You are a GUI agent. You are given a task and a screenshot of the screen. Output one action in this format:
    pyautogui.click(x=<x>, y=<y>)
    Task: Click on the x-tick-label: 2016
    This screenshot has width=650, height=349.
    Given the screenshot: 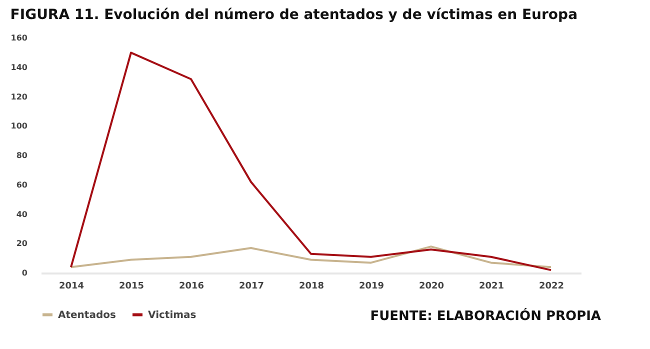 What is the action you would take?
    pyautogui.click(x=191, y=287)
    